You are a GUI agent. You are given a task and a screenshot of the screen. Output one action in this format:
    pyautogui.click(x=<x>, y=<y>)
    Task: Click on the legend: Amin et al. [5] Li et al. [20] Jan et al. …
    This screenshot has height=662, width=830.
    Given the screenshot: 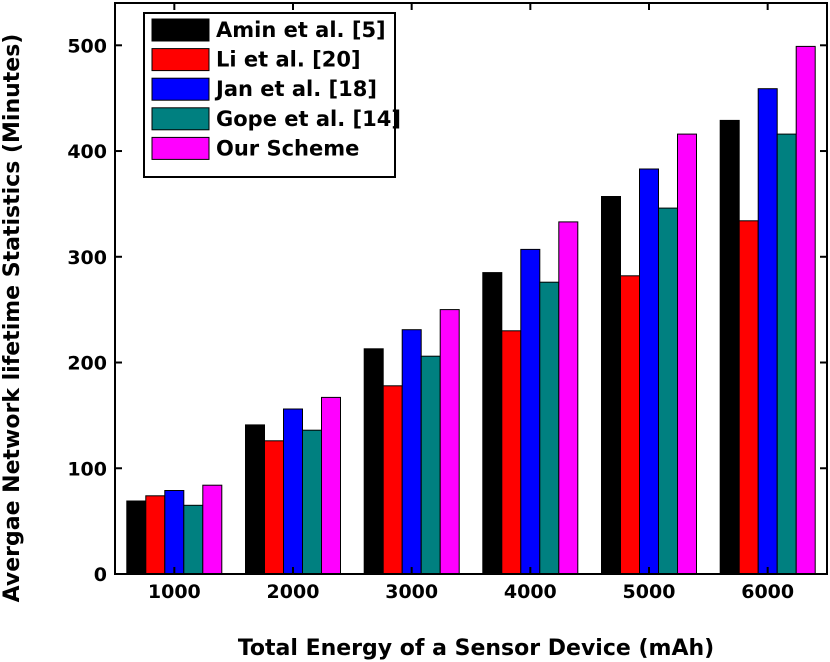 What is the action you would take?
    pyautogui.click(x=272, y=95)
    